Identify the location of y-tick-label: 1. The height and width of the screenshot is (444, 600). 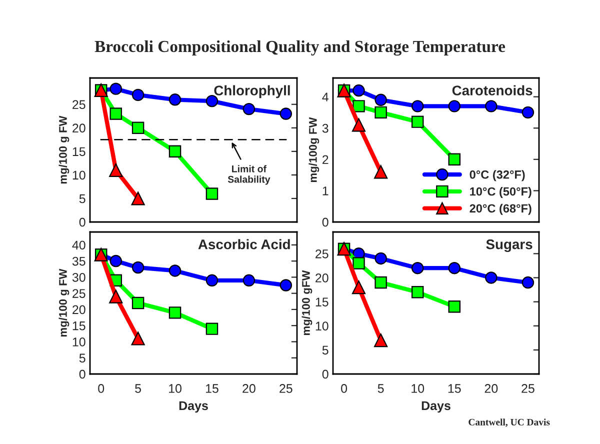
(325, 191).